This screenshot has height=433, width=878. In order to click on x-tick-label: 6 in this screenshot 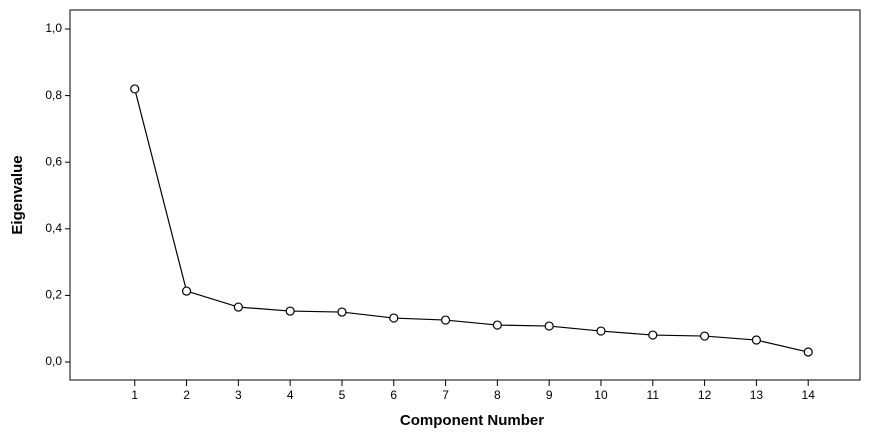, I will do `click(393, 395)`.